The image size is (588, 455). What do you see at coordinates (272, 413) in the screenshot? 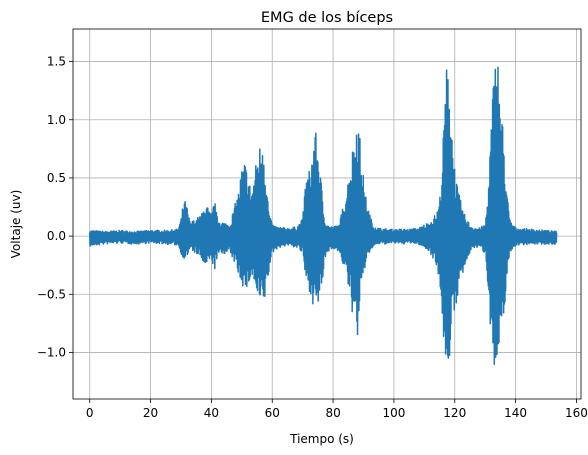
I see `x-tick-label: 60` at bounding box center [272, 413].